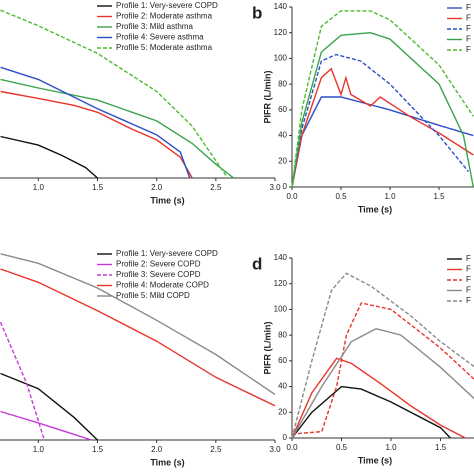 This screenshot has height=474, width=474. Describe the element at coordinates (257, 12) in the screenshot. I see `panel-label: b` at that location.